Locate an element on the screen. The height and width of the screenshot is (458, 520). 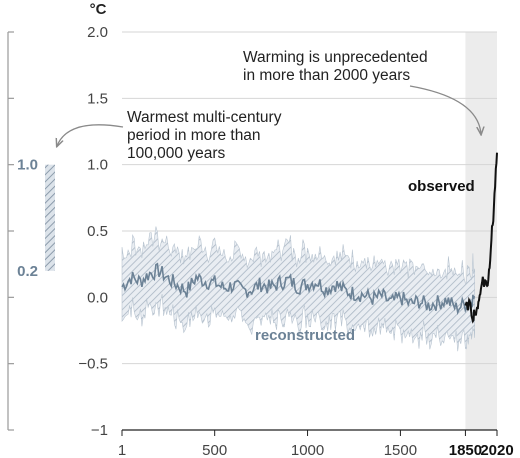
x-tick-label: 500 is located at coordinates (214, 450).